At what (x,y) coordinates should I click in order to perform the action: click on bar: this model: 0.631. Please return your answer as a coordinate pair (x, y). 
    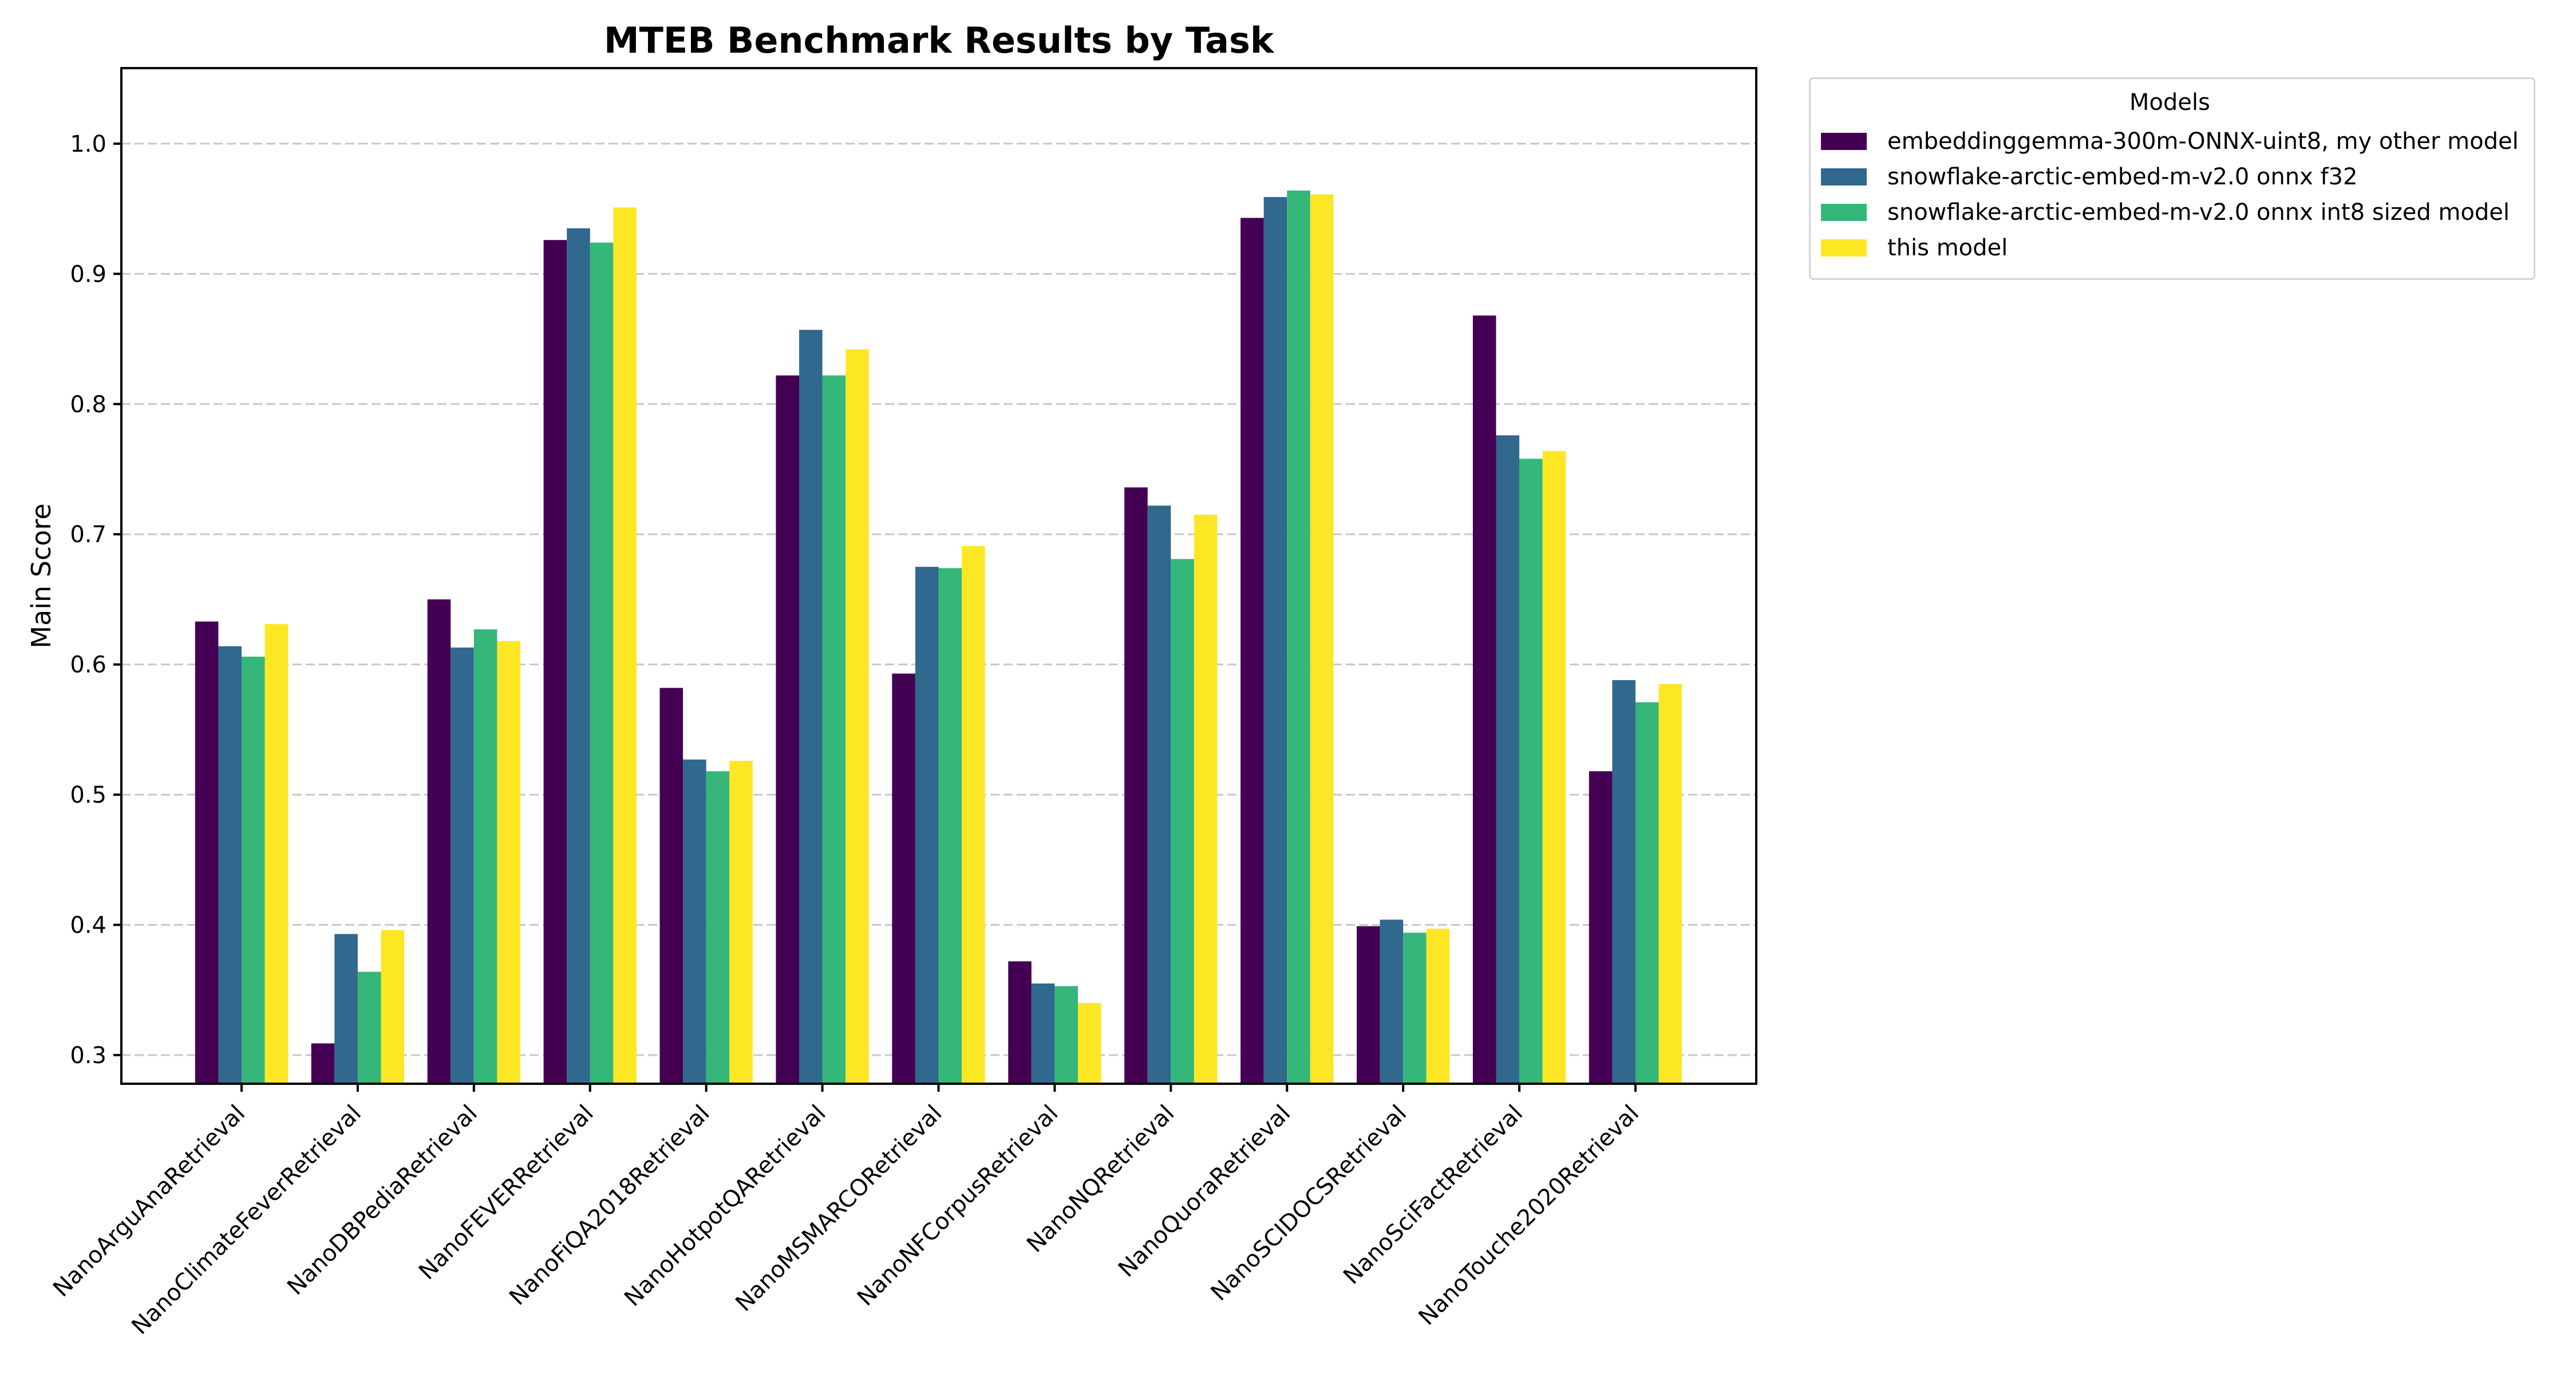
    Looking at the image, I should click on (276, 854).